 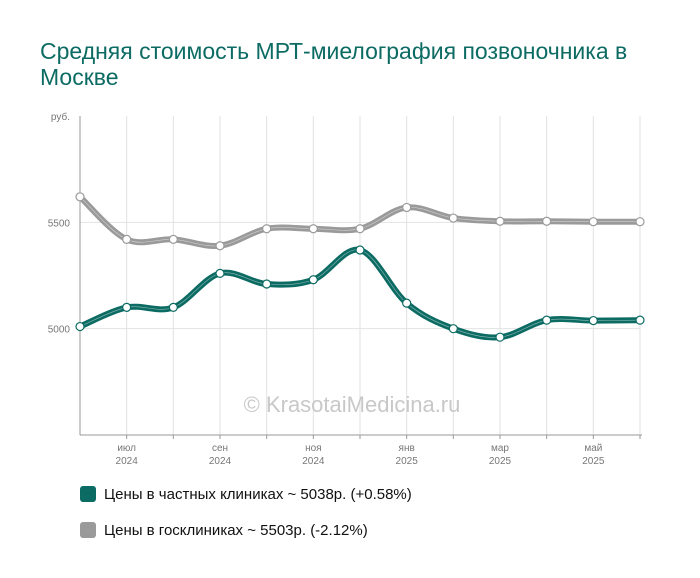 What do you see at coordinates (59, 223) in the screenshot?
I see `y-tick-label: 5500` at bounding box center [59, 223].